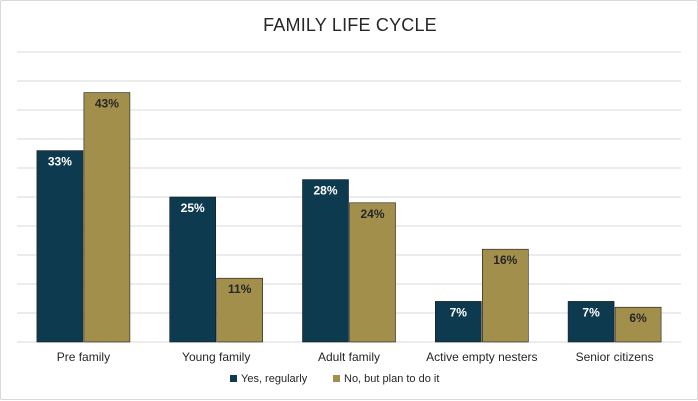 The width and height of the screenshot is (698, 401). What do you see at coordinates (391, 379) in the screenshot?
I see `legend-label: No, but plan to do it` at bounding box center [391, 379].